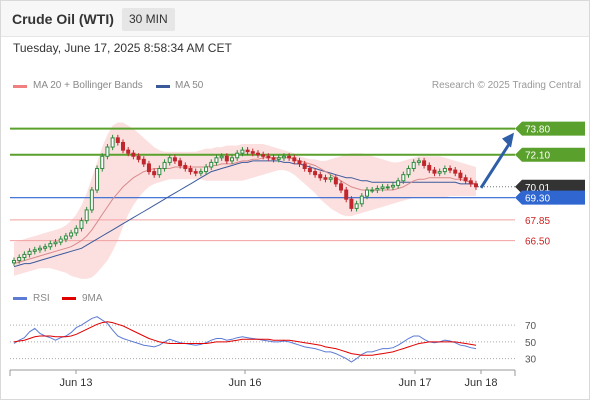  What do you see at coordinates (537, 156) in the screenshot?
I see `price-label-72.10: 72.10` at bounding box center [537, 156].